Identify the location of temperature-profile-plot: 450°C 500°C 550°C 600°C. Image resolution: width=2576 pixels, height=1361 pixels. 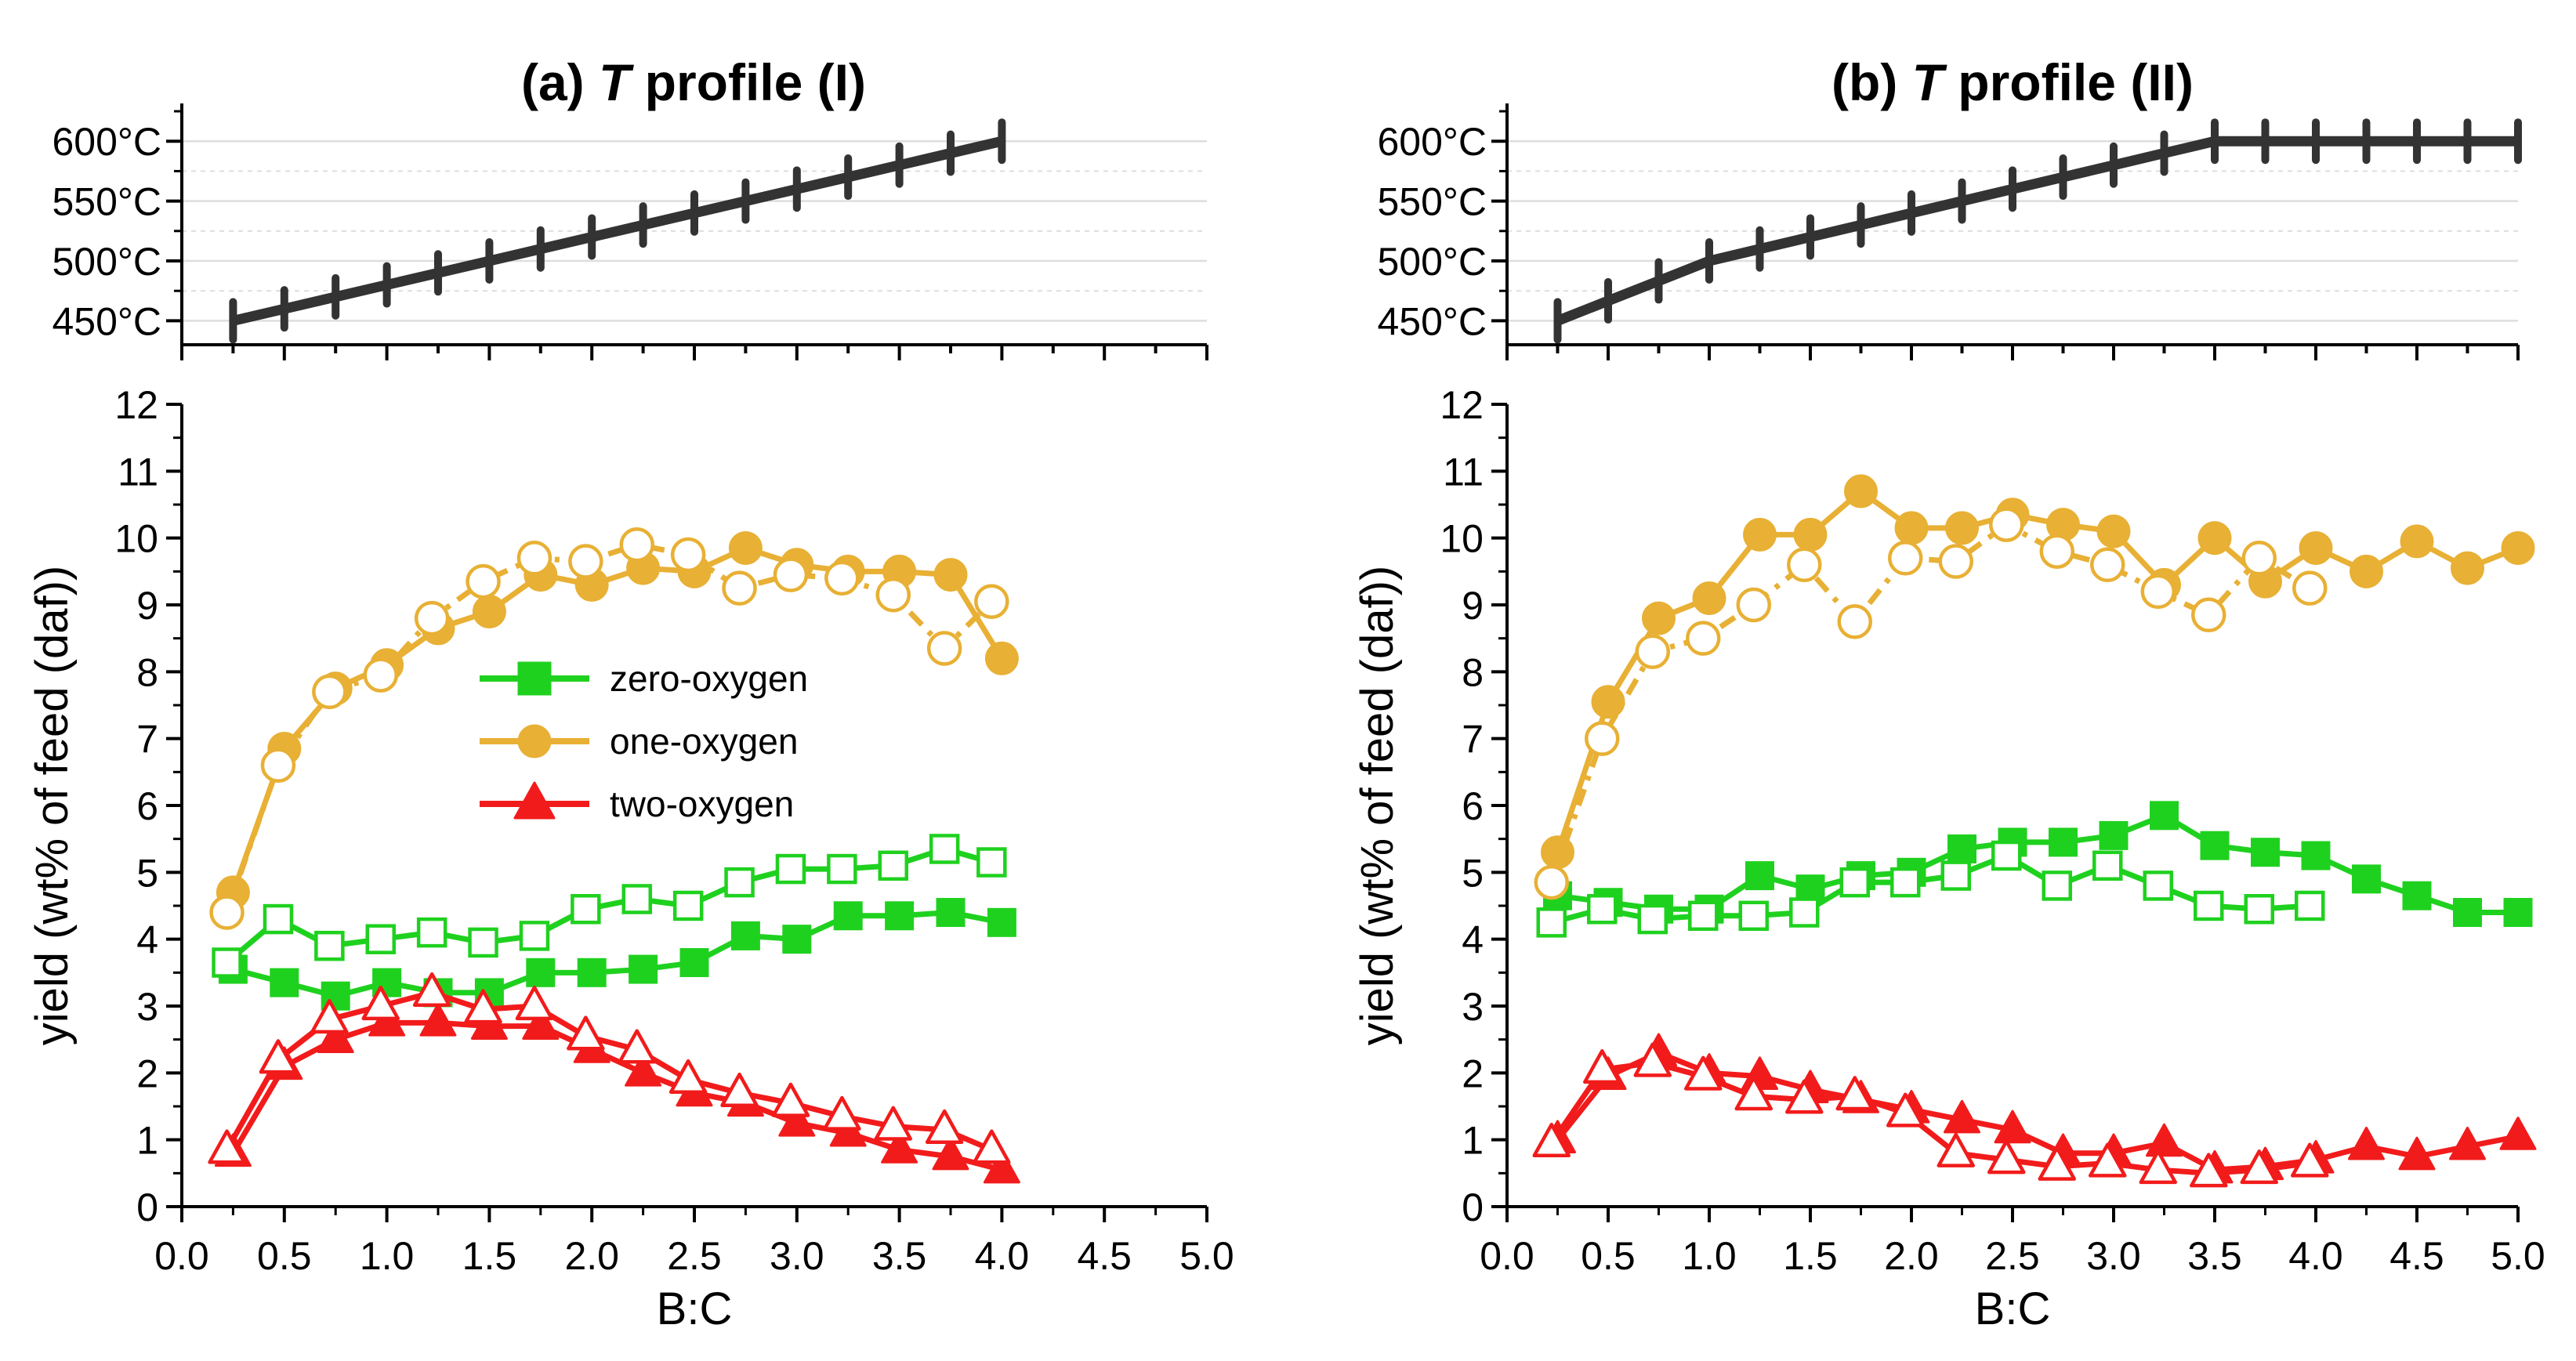
(630, 231).